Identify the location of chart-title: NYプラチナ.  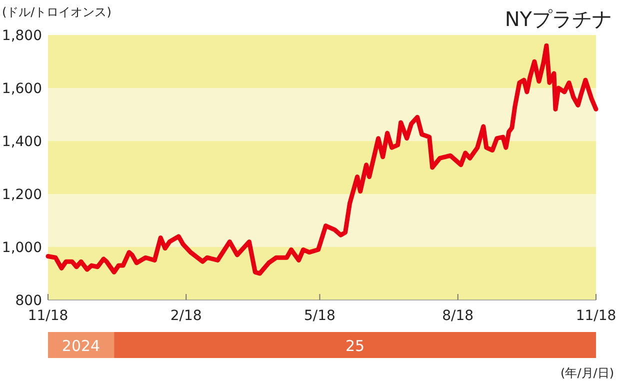
(558, 19).